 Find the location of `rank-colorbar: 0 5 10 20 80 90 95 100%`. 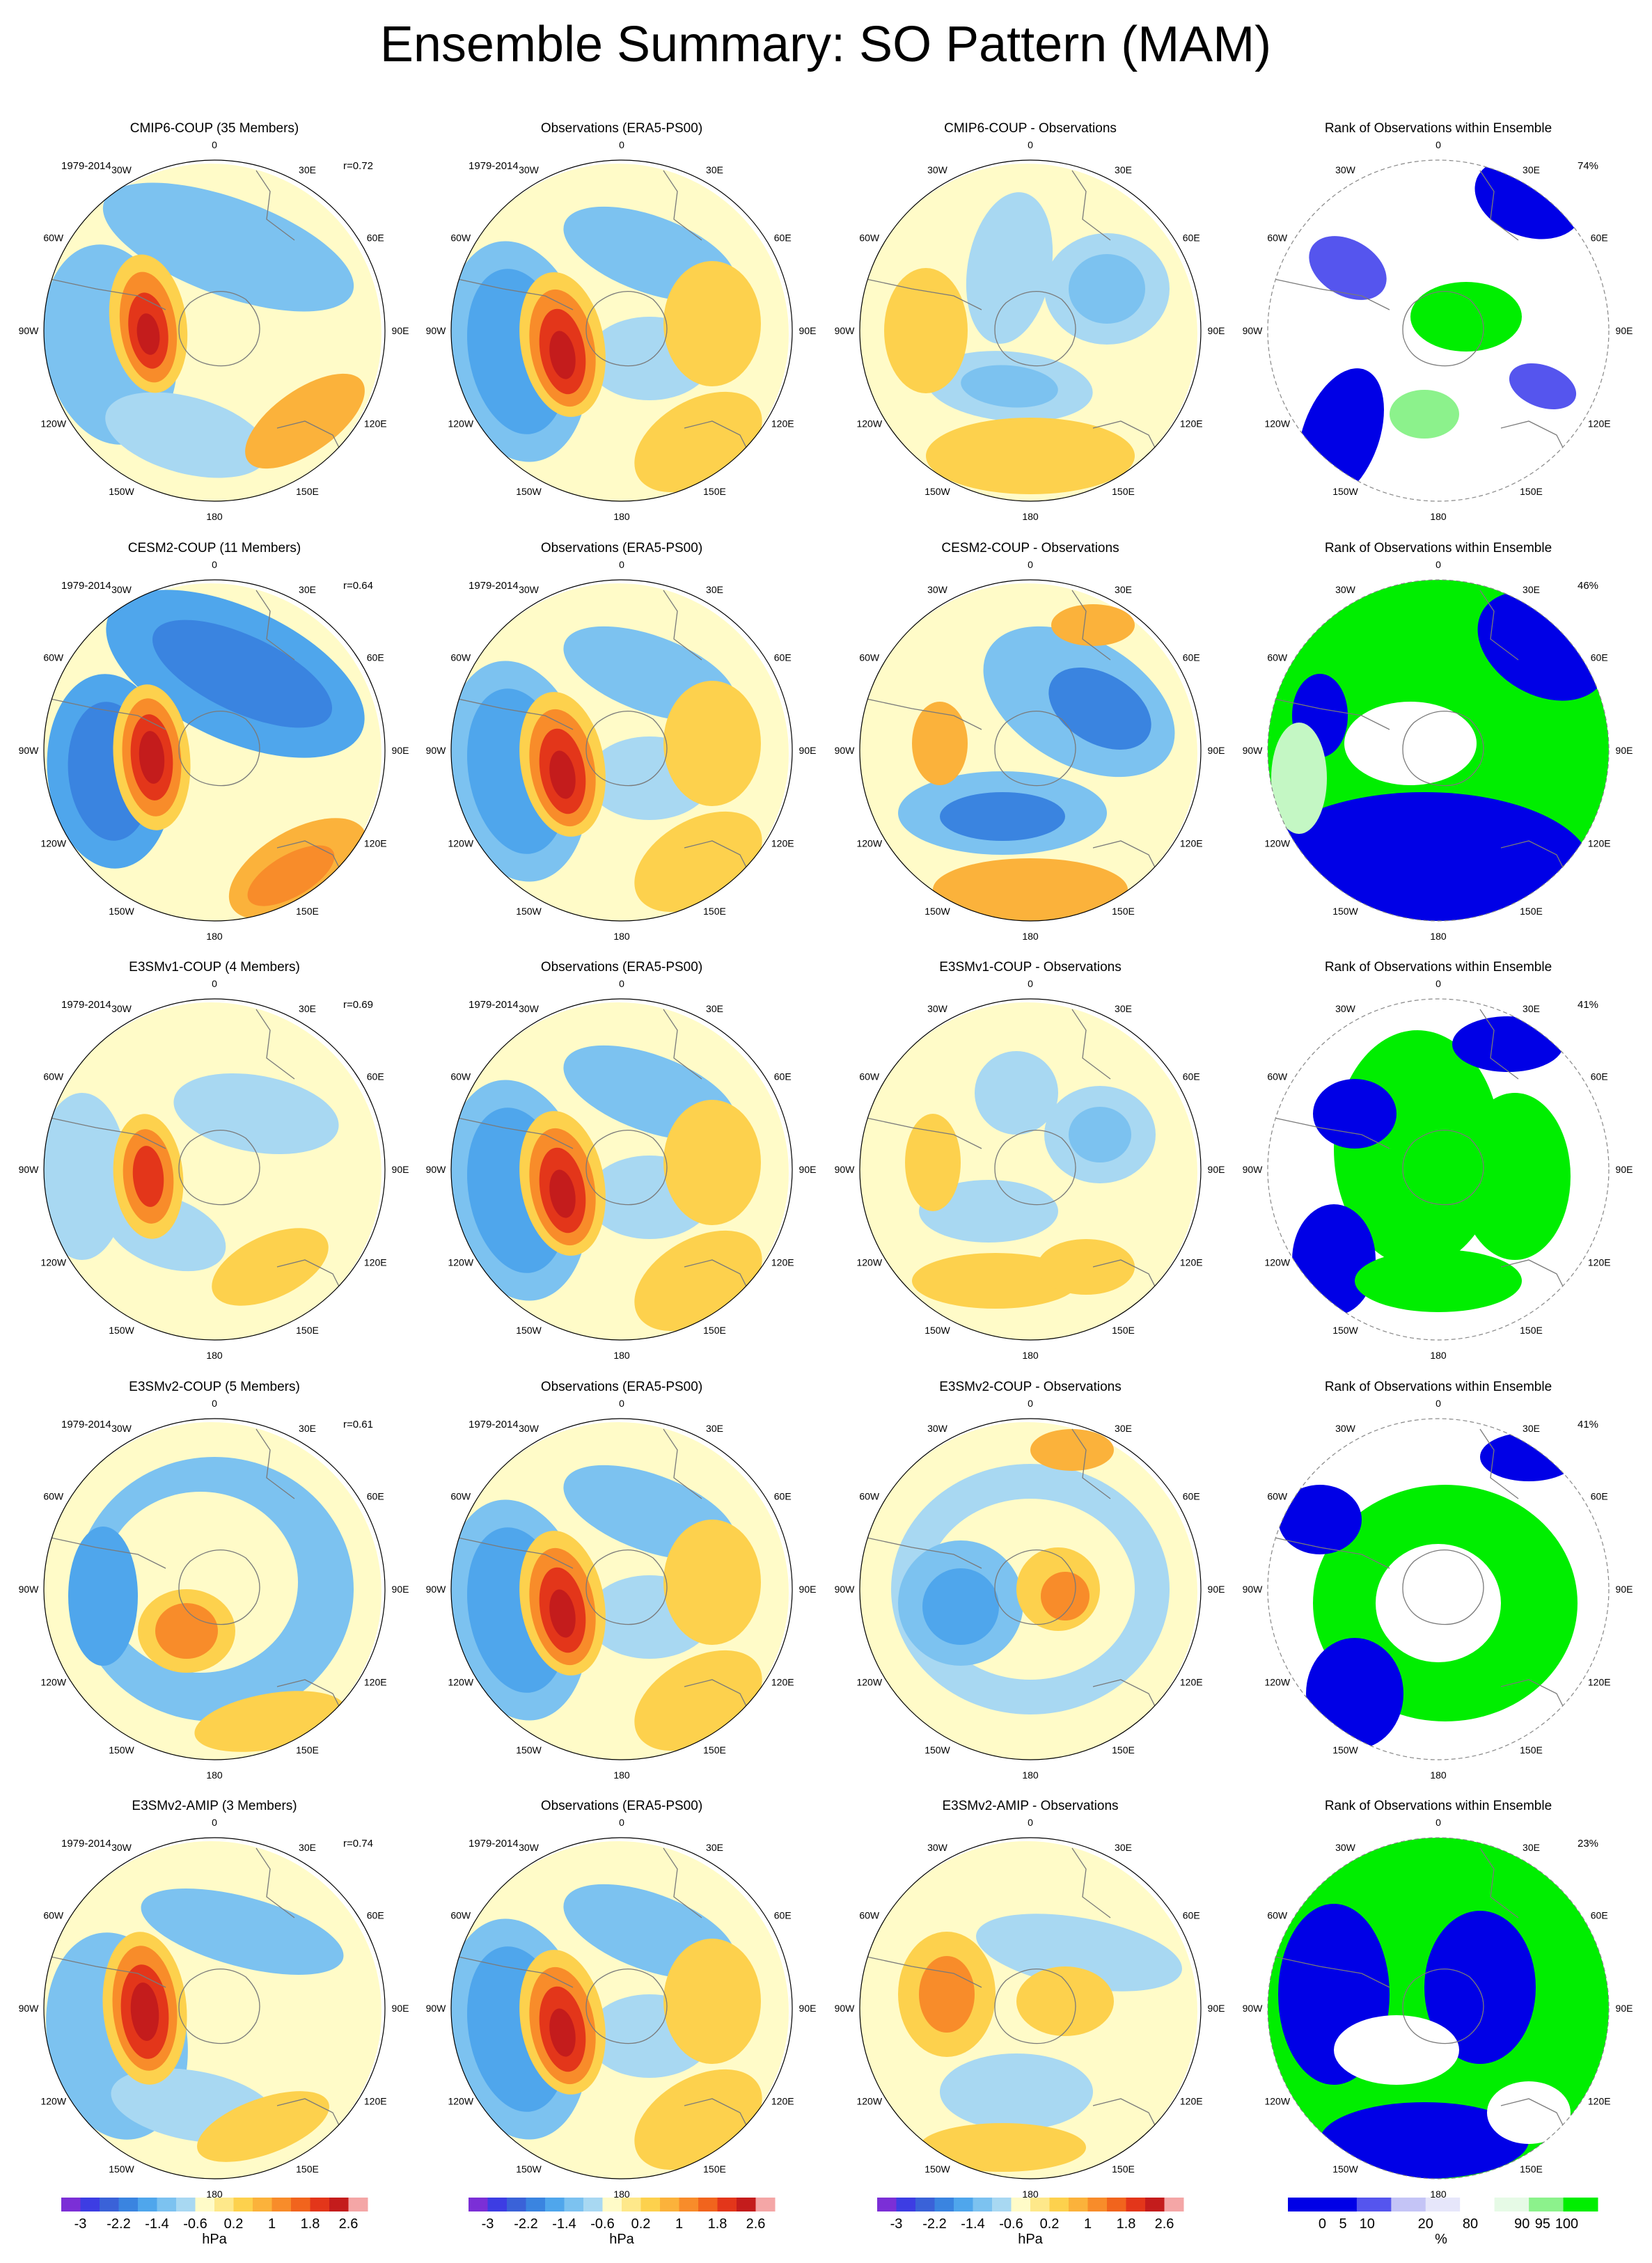

rank-colorbar: 0 5 10 20 80 90 95 100% is located at coordinates (1443, 2222).